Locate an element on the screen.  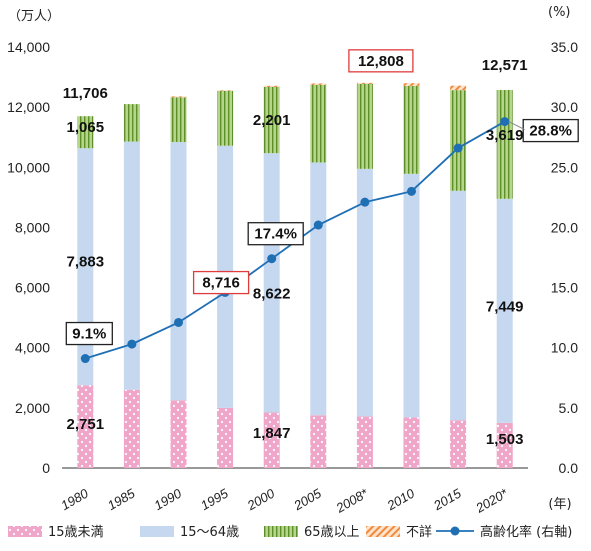
left-tick-label: 4,000 is located at coordinates (32, 348).